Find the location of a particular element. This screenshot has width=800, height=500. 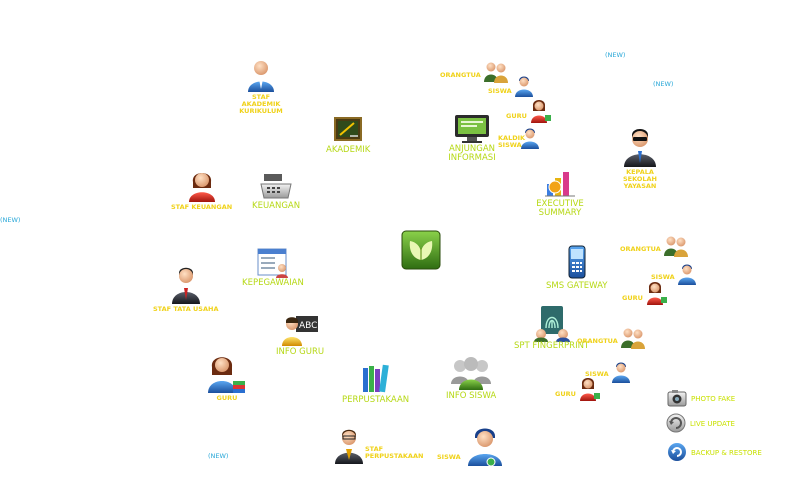

orangtua-3-role: ORANGTUA is located at coordinates (611, 338).